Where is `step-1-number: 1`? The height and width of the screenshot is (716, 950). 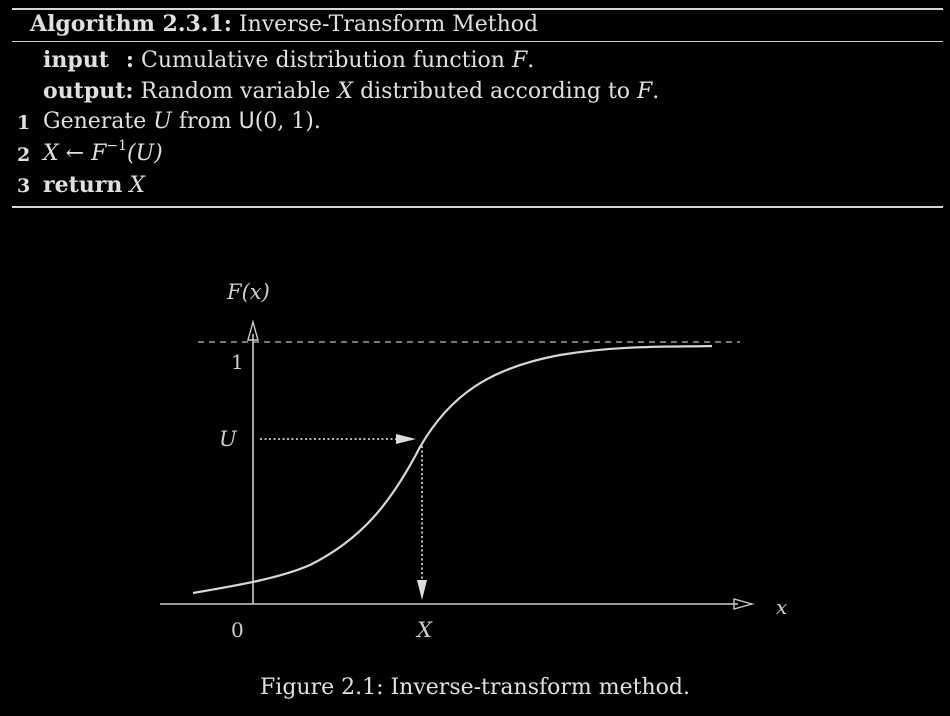
step-1-number: 1 is located at coordinates (24, 123).